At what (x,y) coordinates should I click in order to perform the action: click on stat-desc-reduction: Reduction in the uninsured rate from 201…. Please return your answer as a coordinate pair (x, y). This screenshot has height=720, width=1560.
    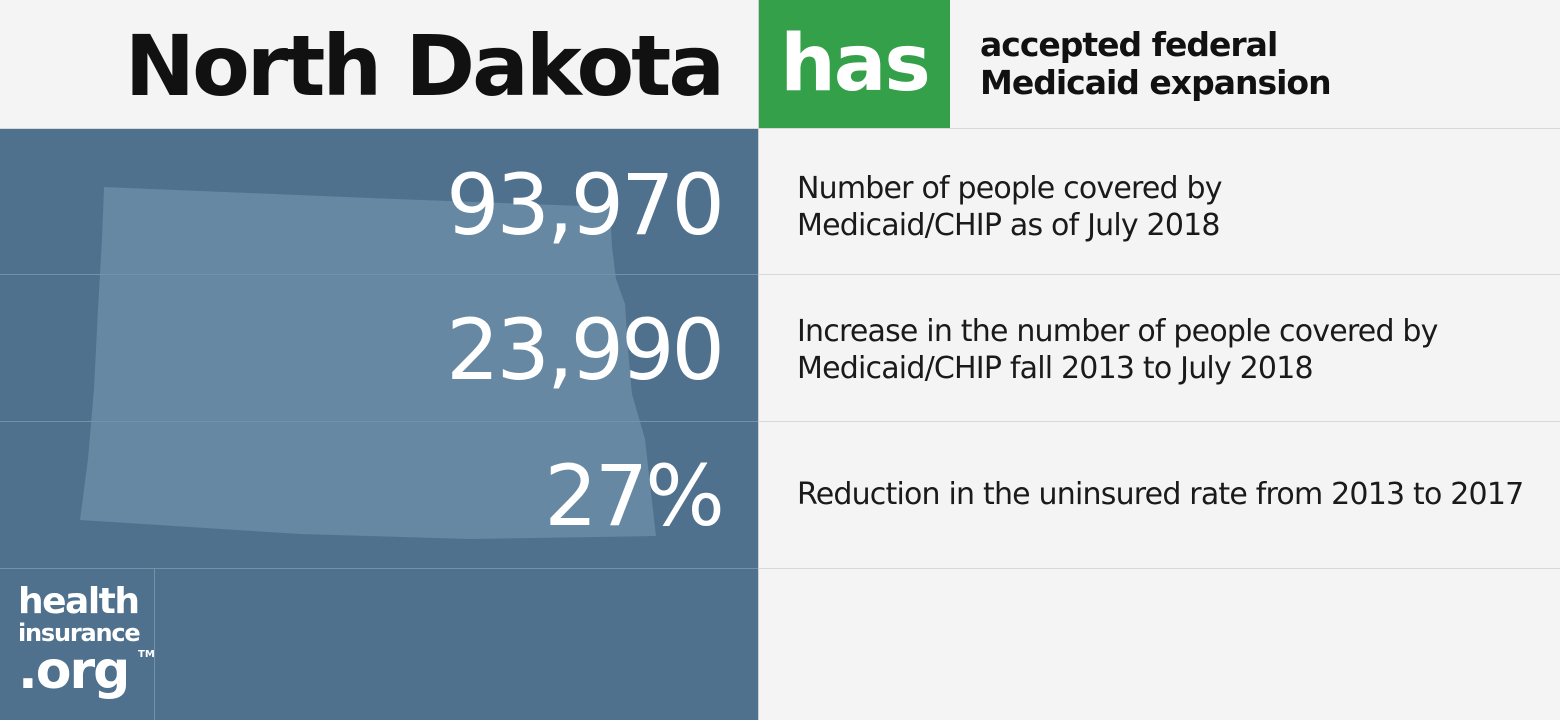
    Looking at the image, I should click on (1167, 494).